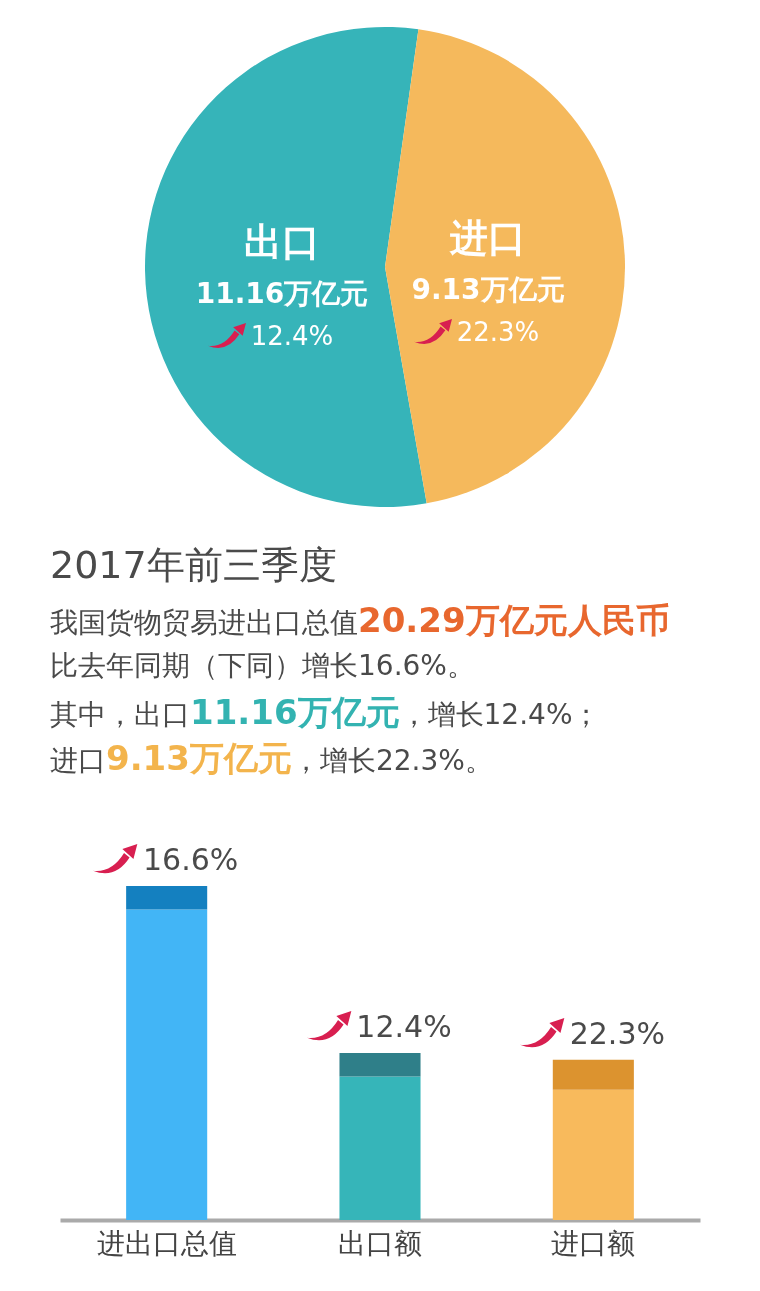 This screenshot has width=760, height=1291. Describe the element at coordinates (272, 758) in the screenshot. I see `text: 进口9.13万亿元，增长22.3%。` at that location.